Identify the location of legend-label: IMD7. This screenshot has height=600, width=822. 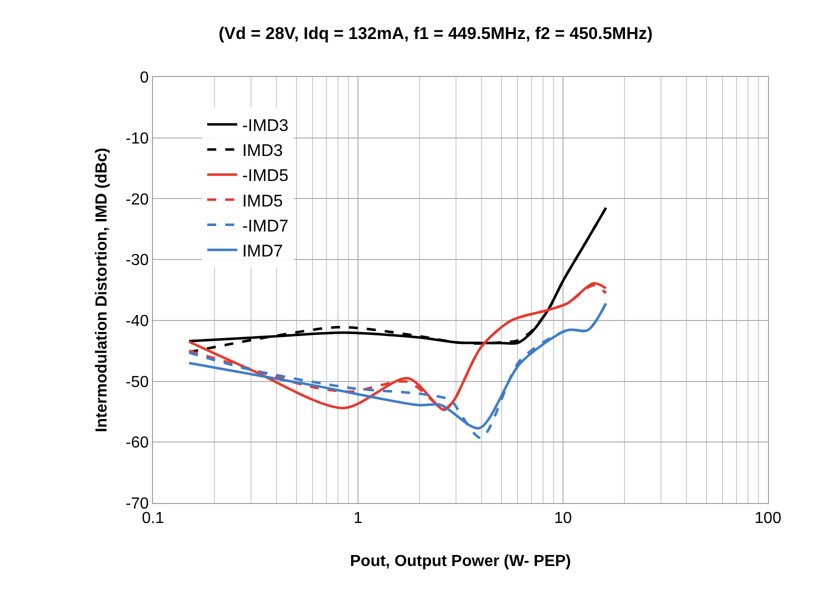
(262, 251).